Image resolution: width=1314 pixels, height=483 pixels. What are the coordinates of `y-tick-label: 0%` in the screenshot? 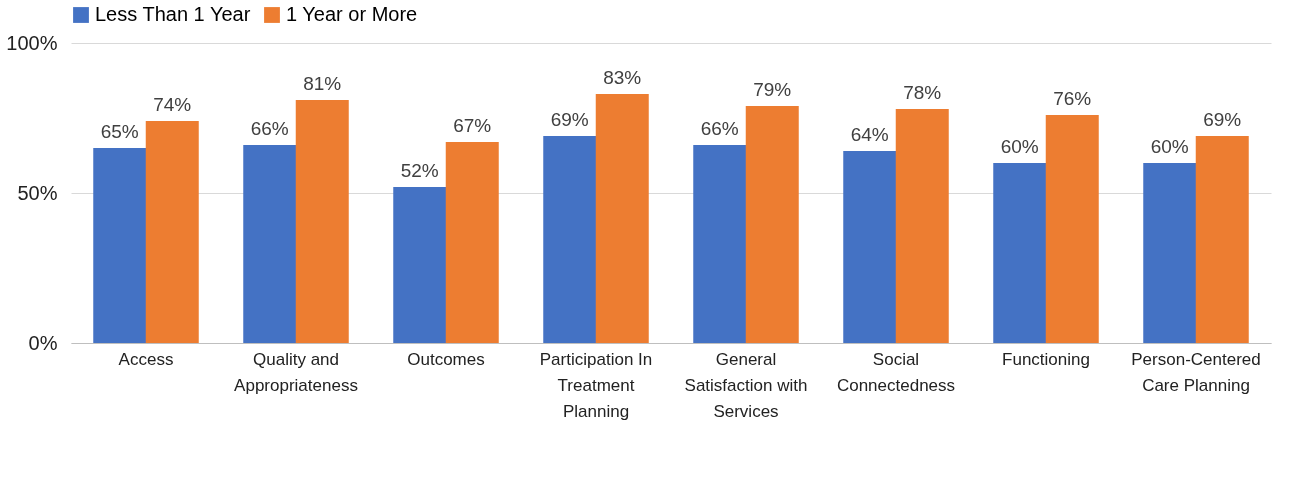 It's located at (43, 342).